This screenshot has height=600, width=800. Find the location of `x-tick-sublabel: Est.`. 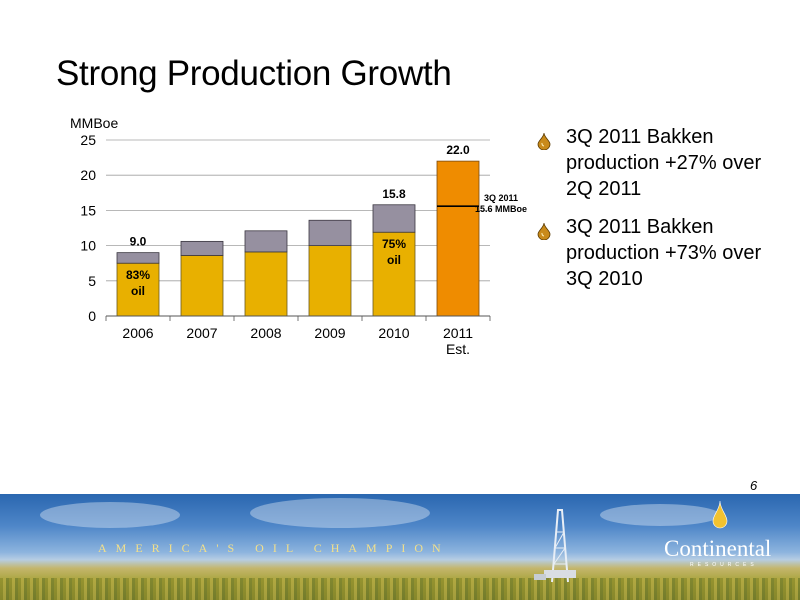

x-tick-sublabel: Est. is located at coordinates (458, 349).